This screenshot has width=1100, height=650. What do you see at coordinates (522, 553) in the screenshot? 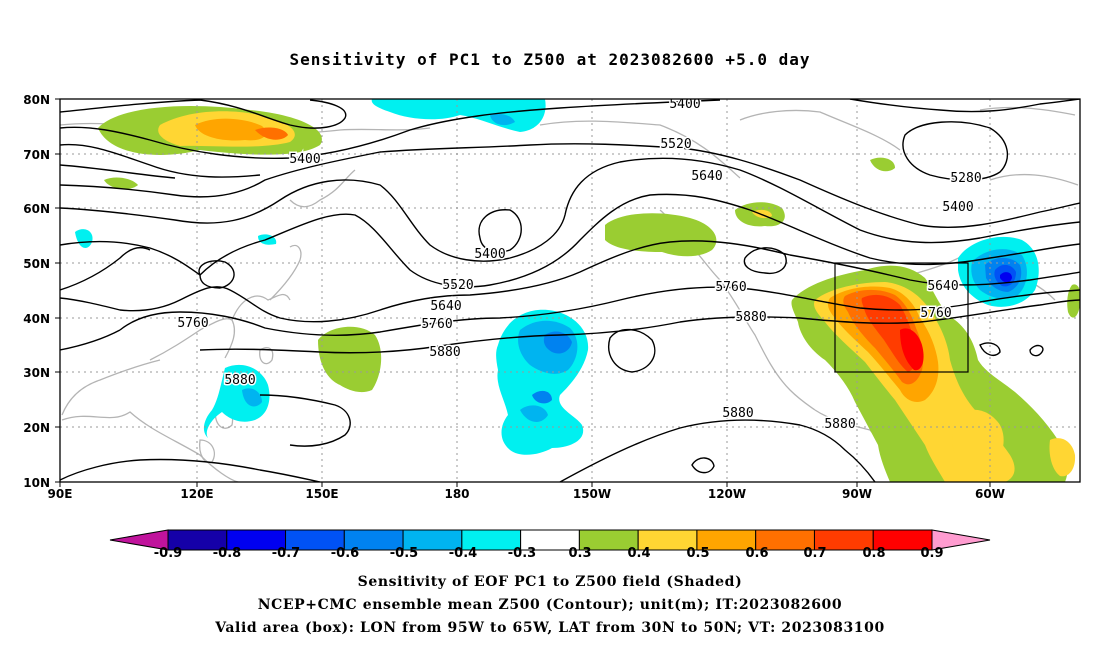
I see `colorbar-label: -0.3` at bounding box center [522, 553].